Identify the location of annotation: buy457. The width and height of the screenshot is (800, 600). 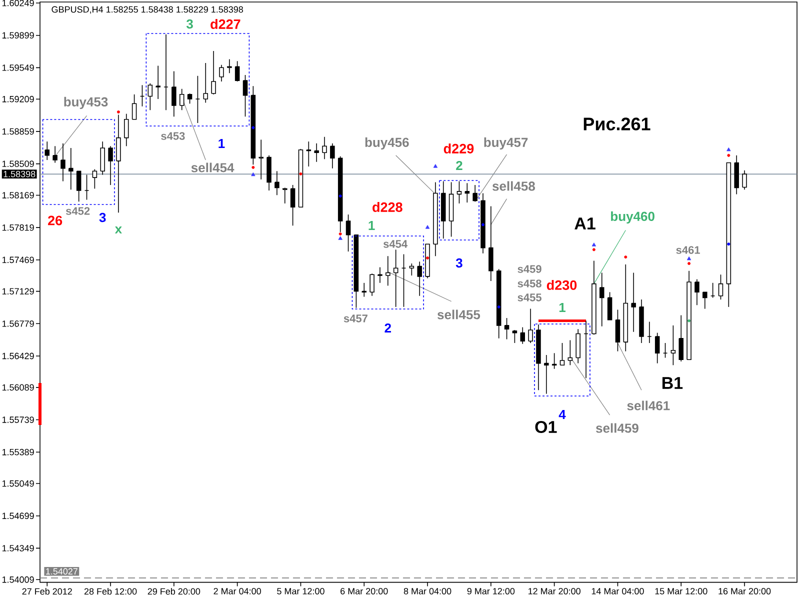
(506, 143).